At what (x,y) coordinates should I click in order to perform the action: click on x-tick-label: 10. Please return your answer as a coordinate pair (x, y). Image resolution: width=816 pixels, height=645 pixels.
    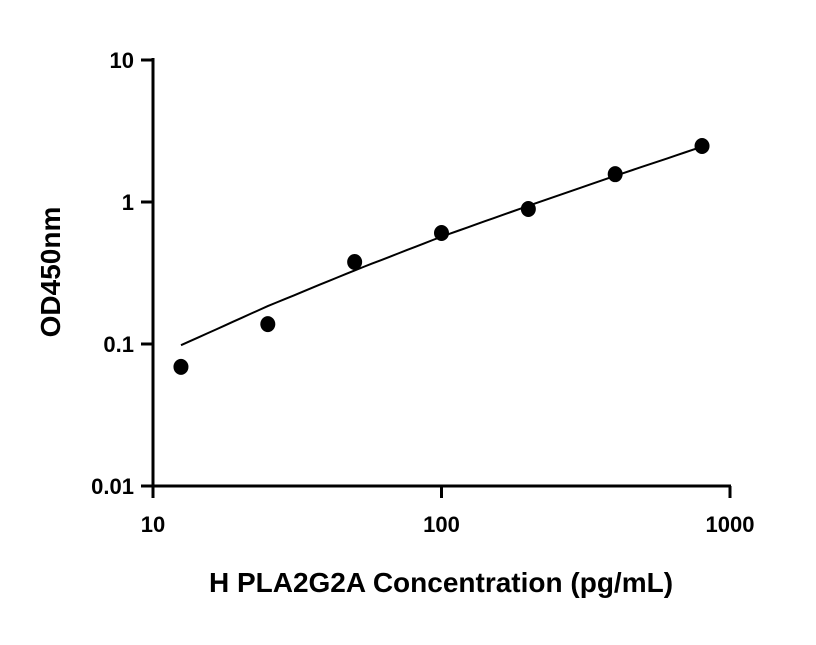
    Looking at the image, I should click on (153, 524).